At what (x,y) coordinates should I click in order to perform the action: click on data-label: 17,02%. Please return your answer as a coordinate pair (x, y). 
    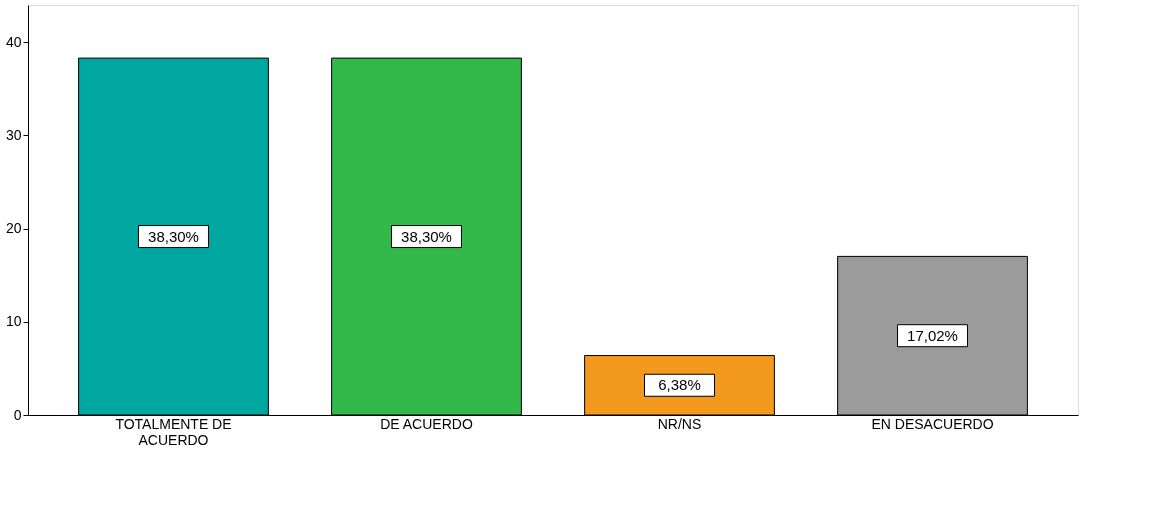
    Looking at the image, I should click on (932, 335).